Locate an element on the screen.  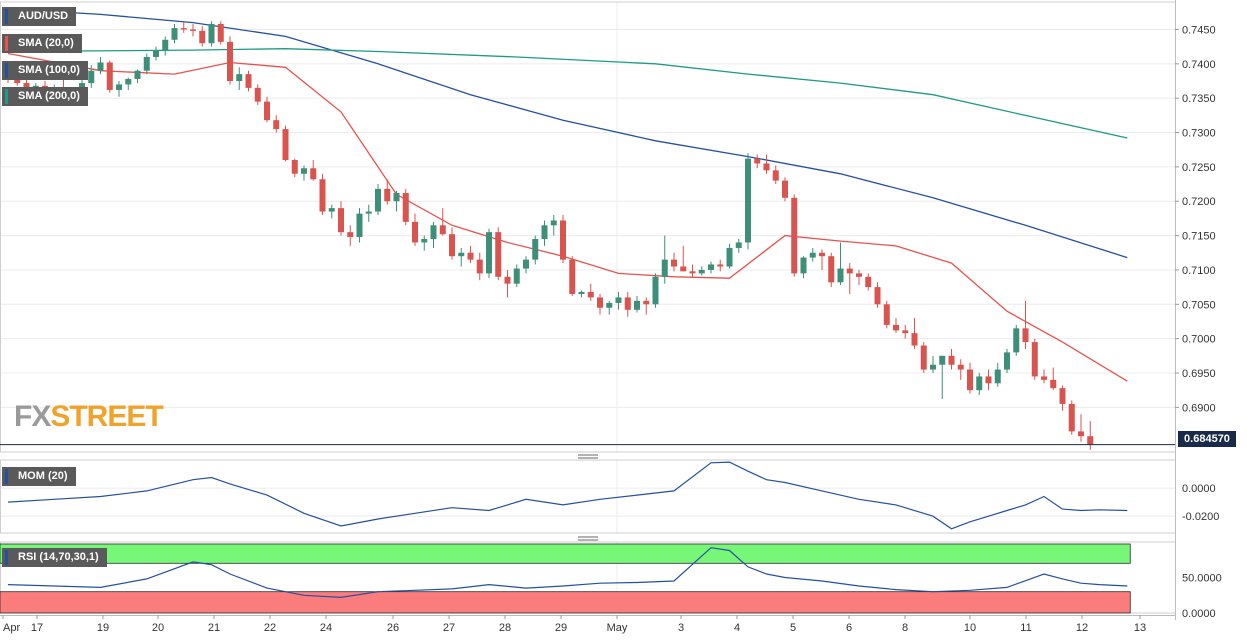
y-tick-label: 0.7200 is located at coordinates (1199, 202).